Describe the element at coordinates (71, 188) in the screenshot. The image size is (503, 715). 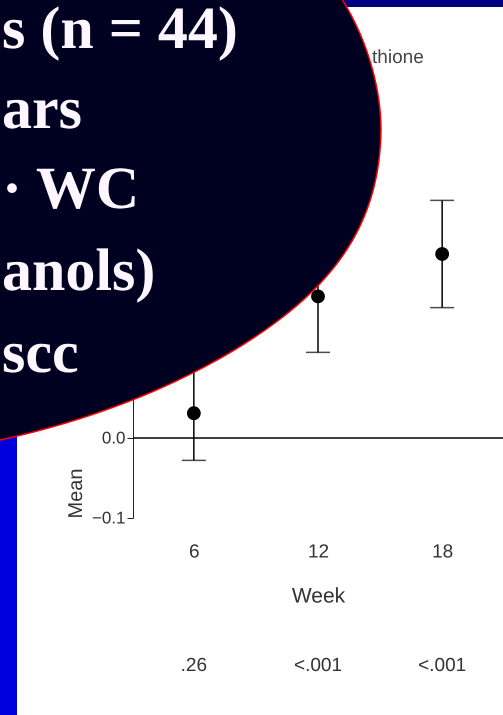
I see `annotation: · WC` at that location.